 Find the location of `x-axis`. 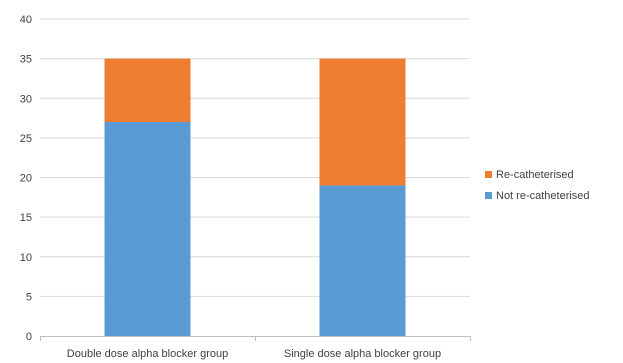

x-axis is located at coordinates (255, 338).